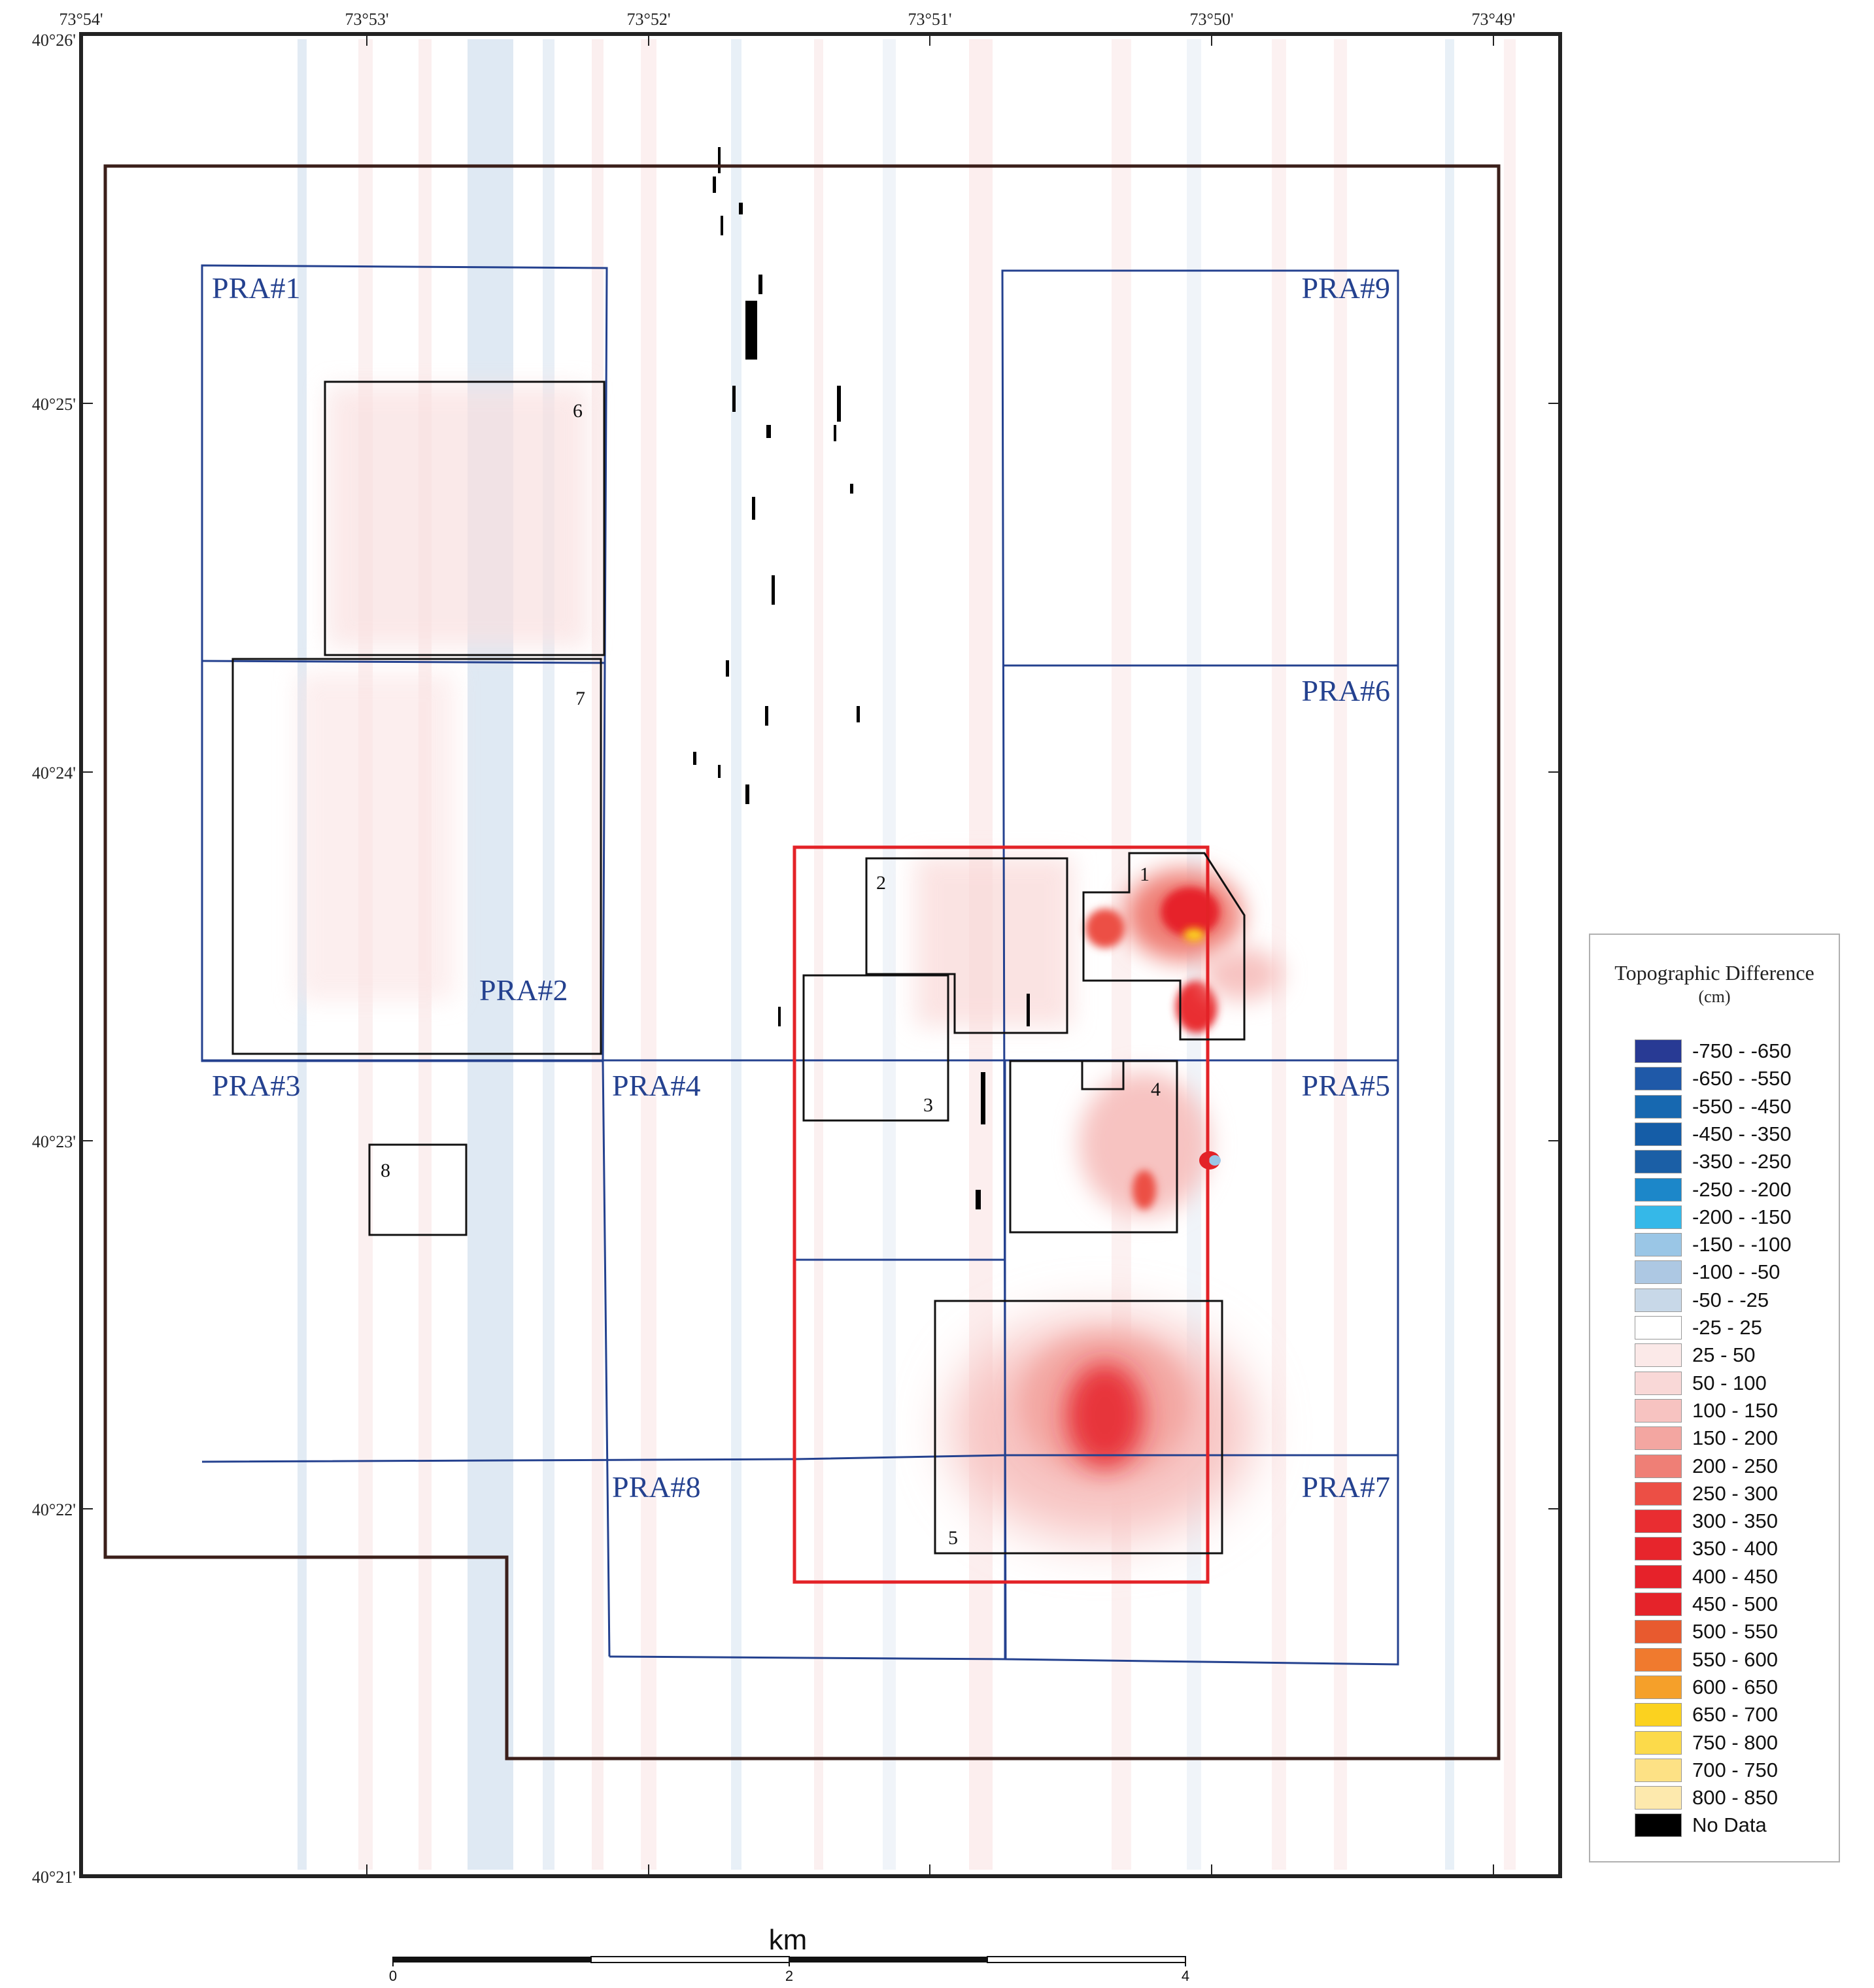 Image resolution: width=1874 pixels, height=1988 pixels. Describe the element at coordinates (1185, 1976) in the screenshot. I see `scale-tick-label: 4` at that location.